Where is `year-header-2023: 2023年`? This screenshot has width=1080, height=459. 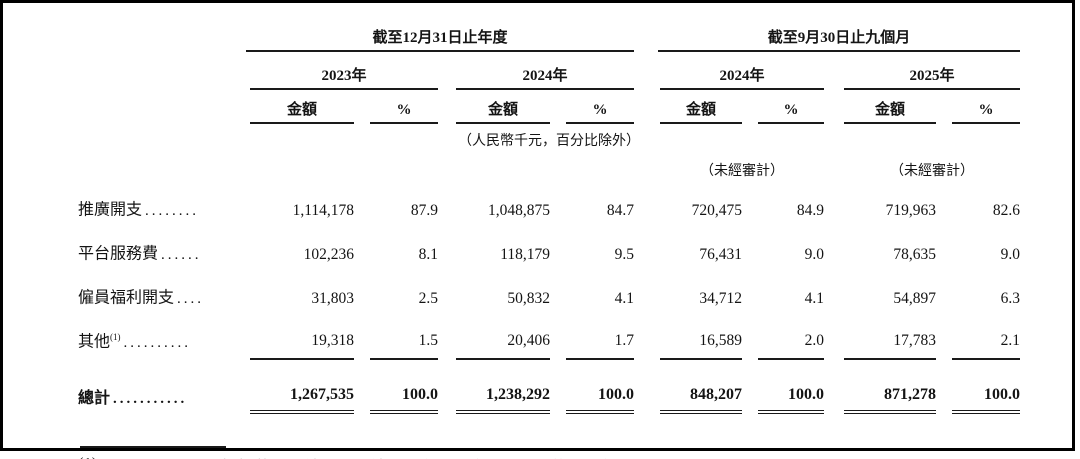 year-header-2023: 2023年 is located at coordinates (344, 79).